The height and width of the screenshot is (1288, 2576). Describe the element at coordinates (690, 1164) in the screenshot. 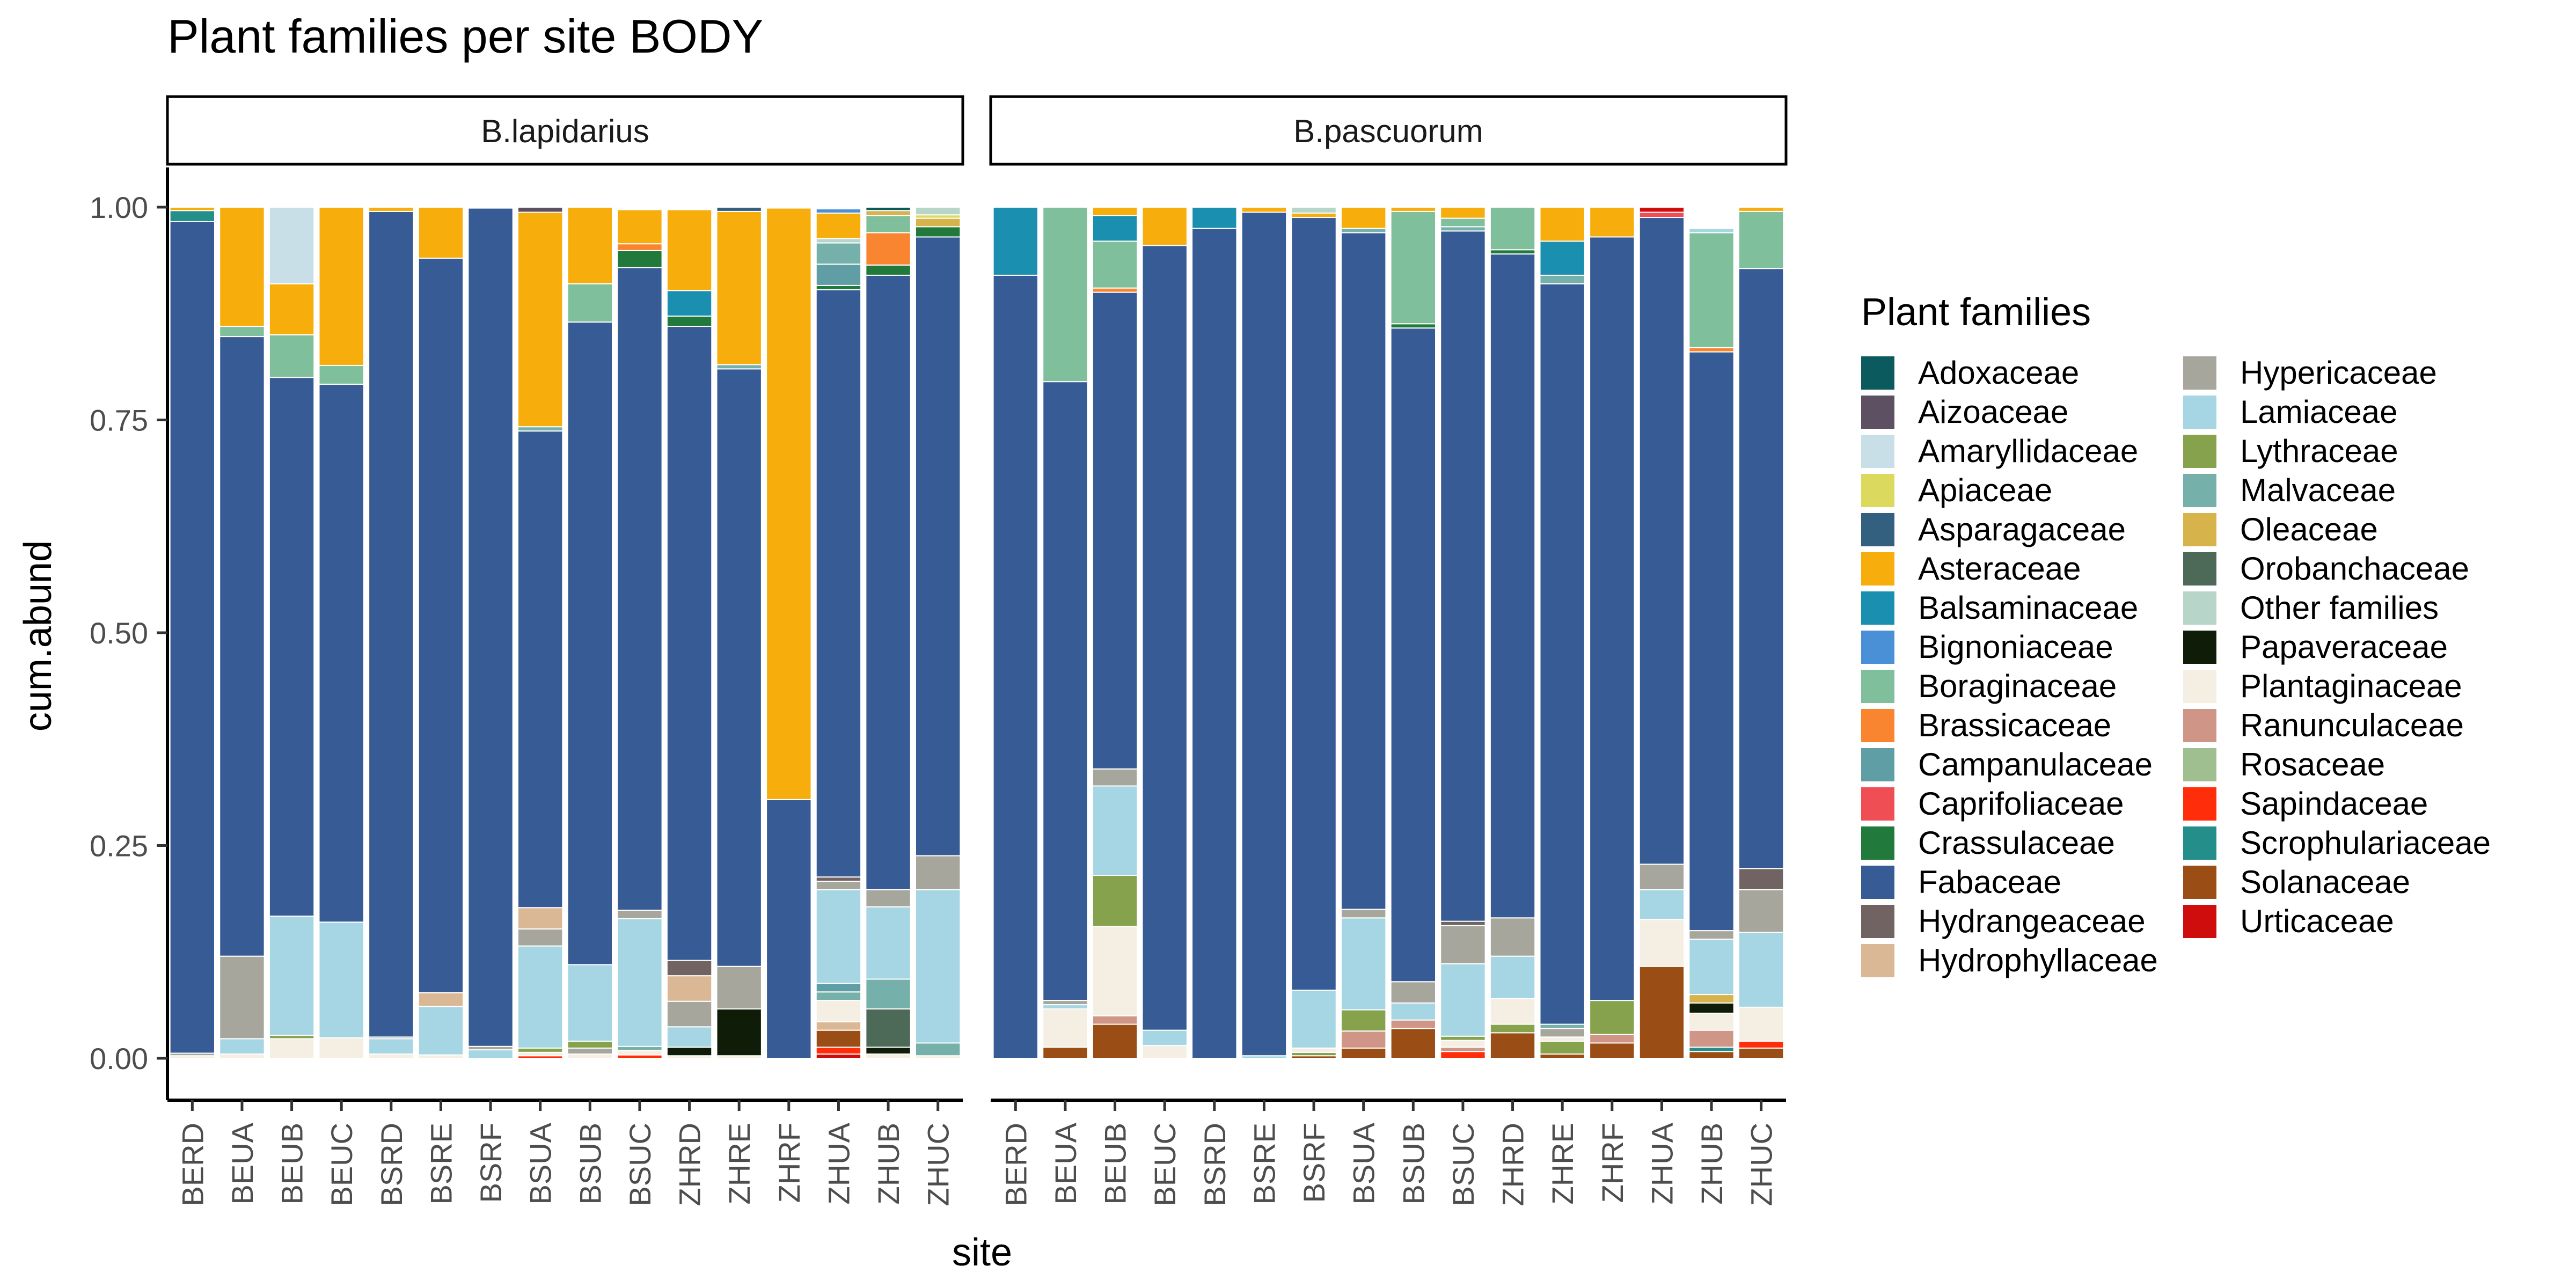

I see `x-tick-label: ZHRD` at that location.